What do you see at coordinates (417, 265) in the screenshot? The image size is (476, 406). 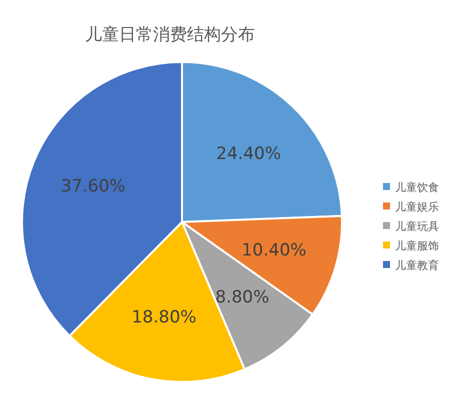 I see `legend-label: 儿童教育` at bounding box center [417, 265].